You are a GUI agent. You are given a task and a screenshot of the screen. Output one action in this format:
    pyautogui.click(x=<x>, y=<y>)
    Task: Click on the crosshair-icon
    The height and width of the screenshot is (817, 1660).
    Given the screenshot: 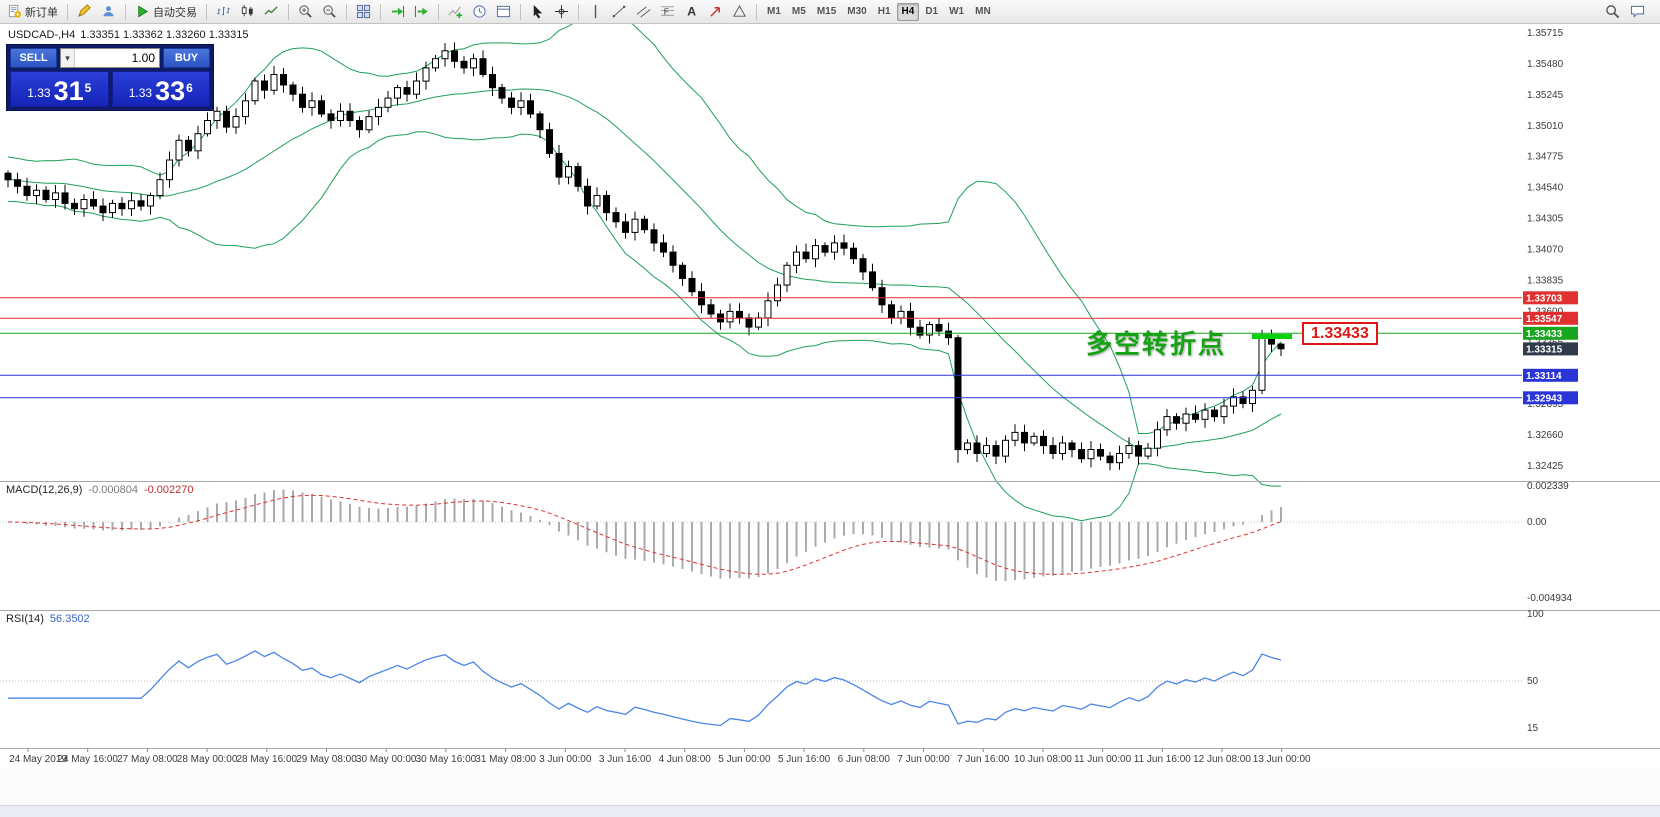 What is the action you would take?
    pyautogui.click(x=561, y=11)
    